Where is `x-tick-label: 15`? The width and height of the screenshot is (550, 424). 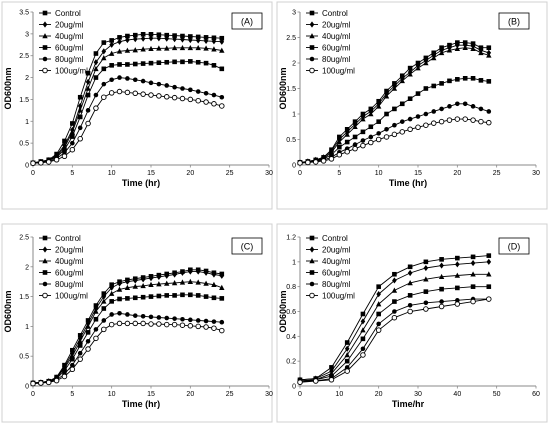 x-tick-label: 15 is located at coordinates (151, 394).